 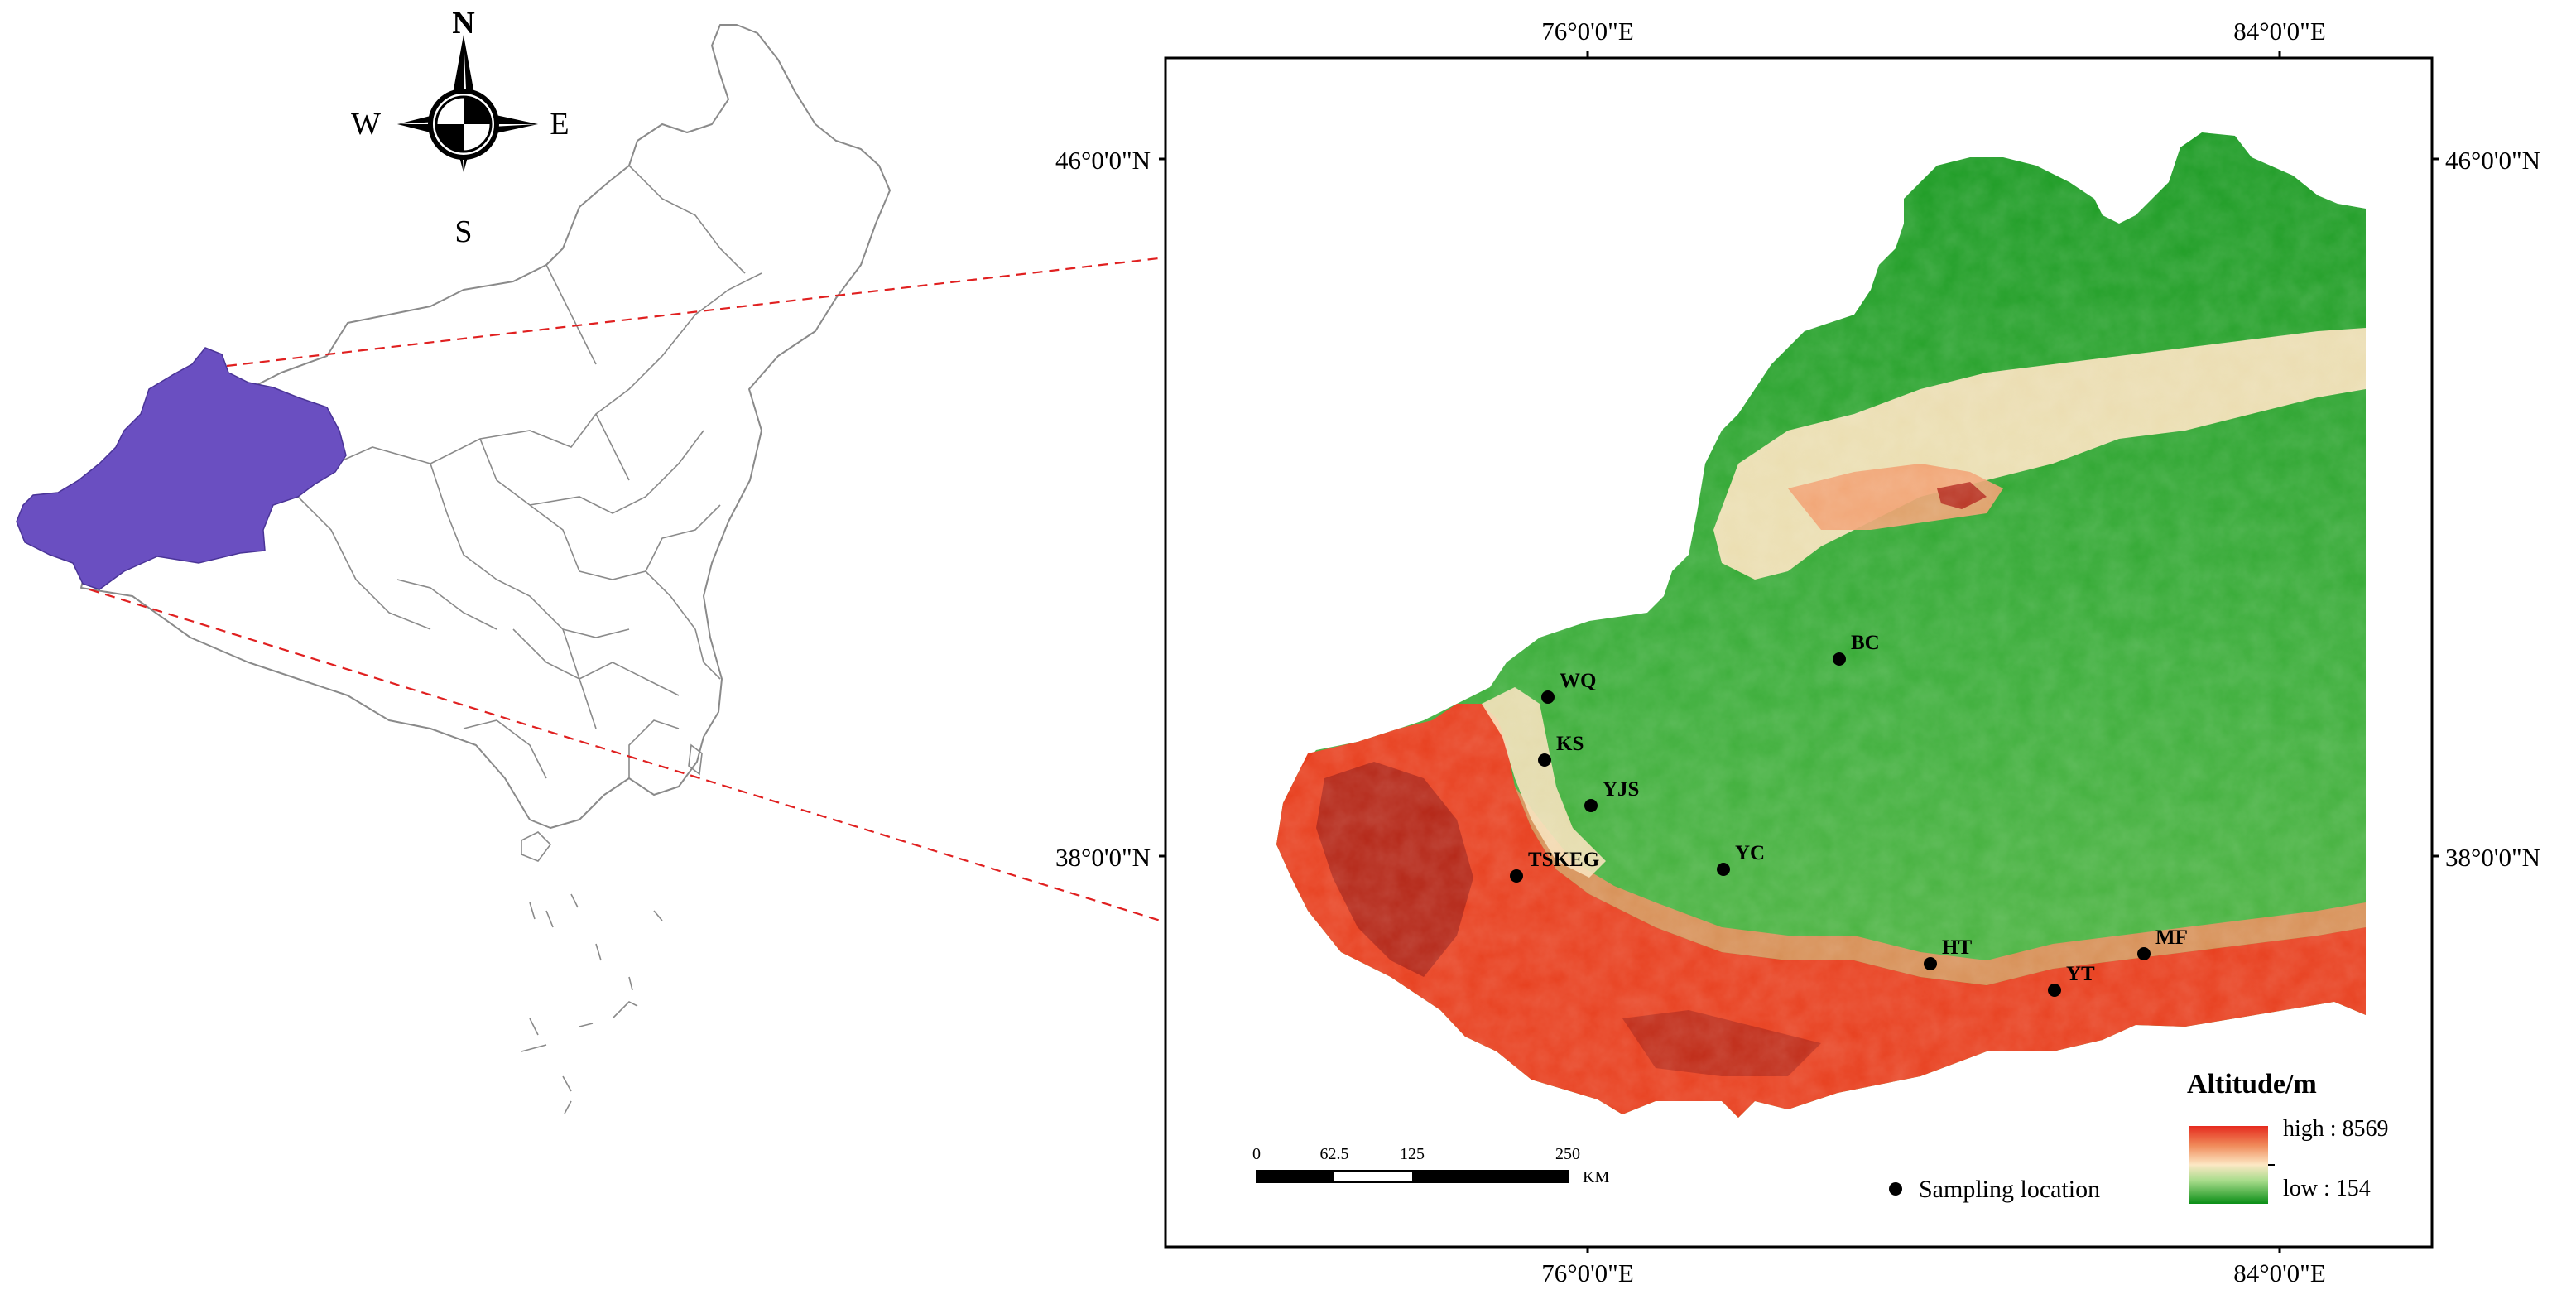 What do you see at coordinates (463, 231) in the screenshot?
I see `compass-south-label: S` at bounding box center [463, 231].